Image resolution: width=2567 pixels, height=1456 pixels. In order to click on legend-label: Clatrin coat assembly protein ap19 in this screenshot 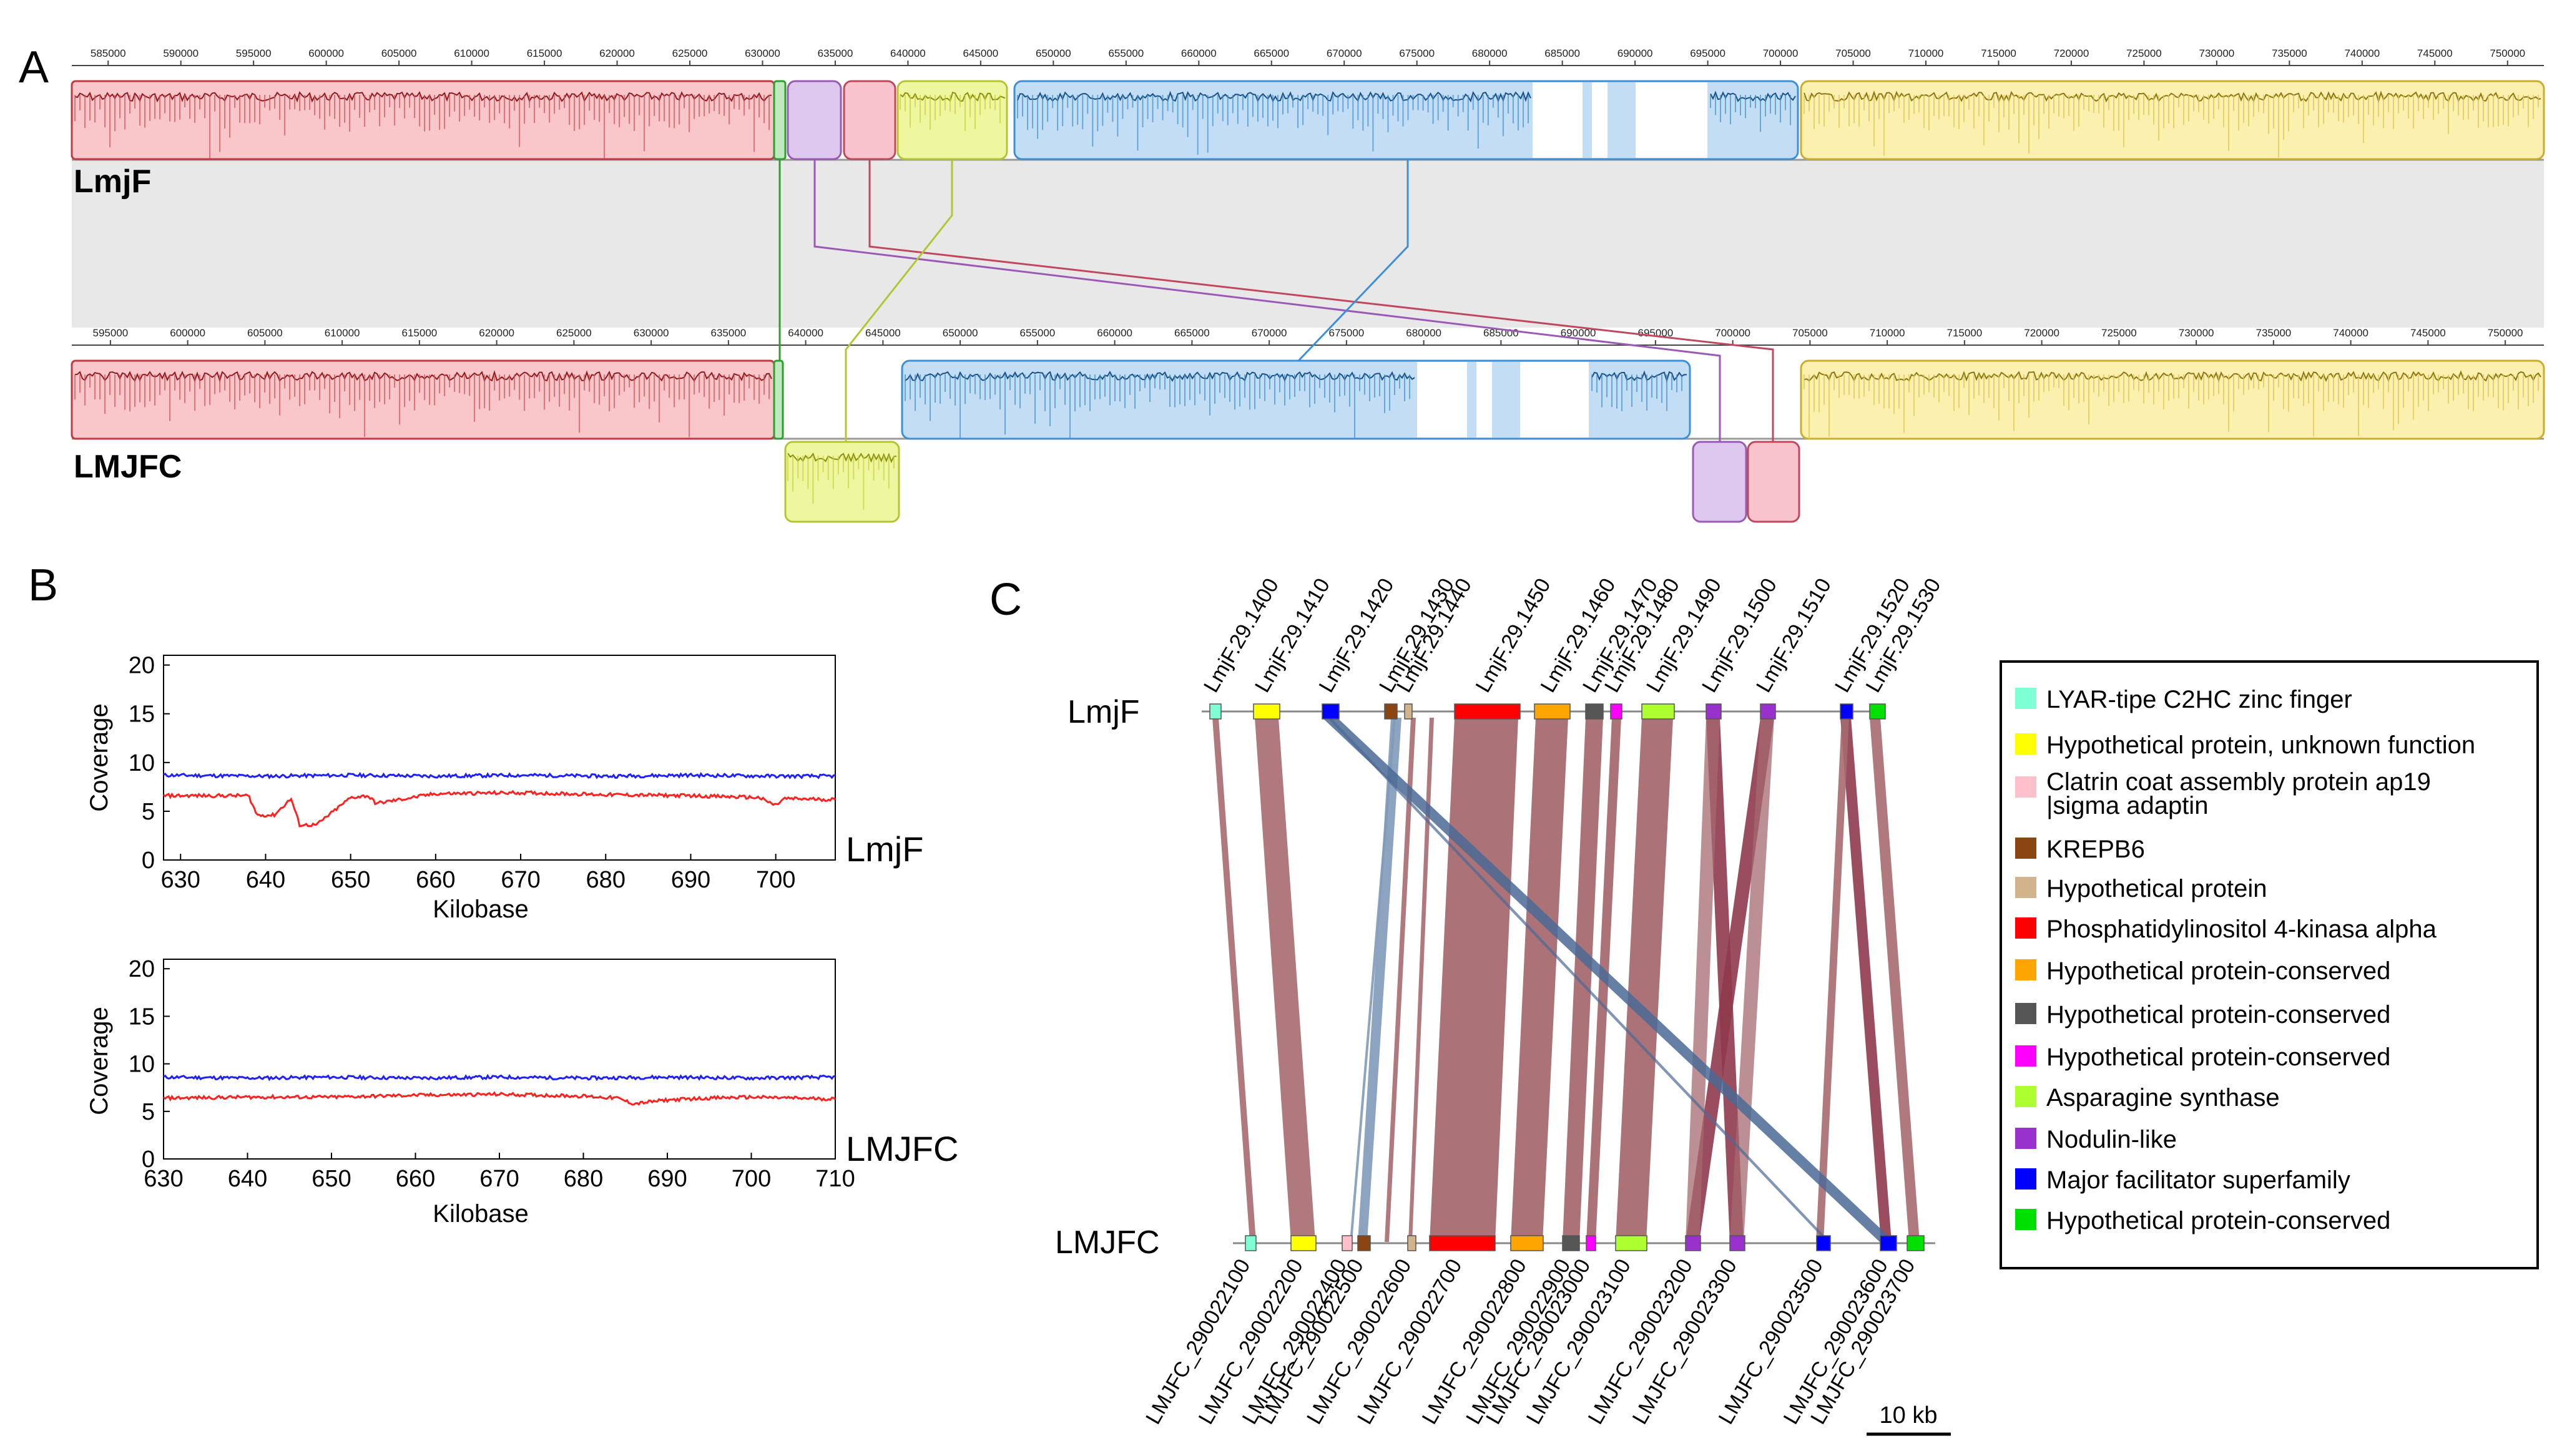, I will do `click(2238, 782)`.